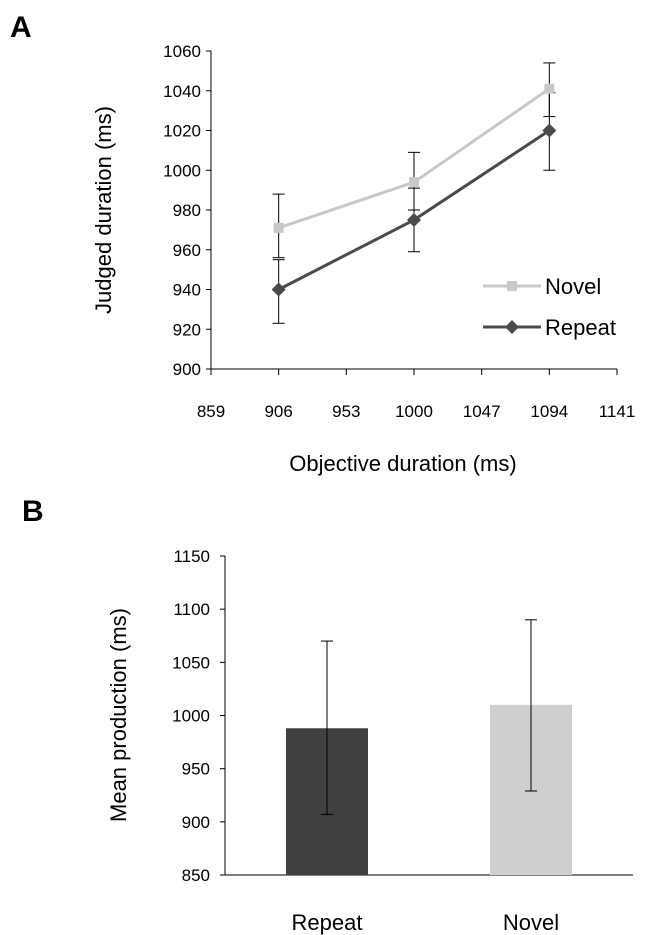 Image resolution: width=653 pixels, height=935 pixels. Describe the element at coordinates (531, 922) in the screenshot. I see `x-category-label: Novel` at that location.